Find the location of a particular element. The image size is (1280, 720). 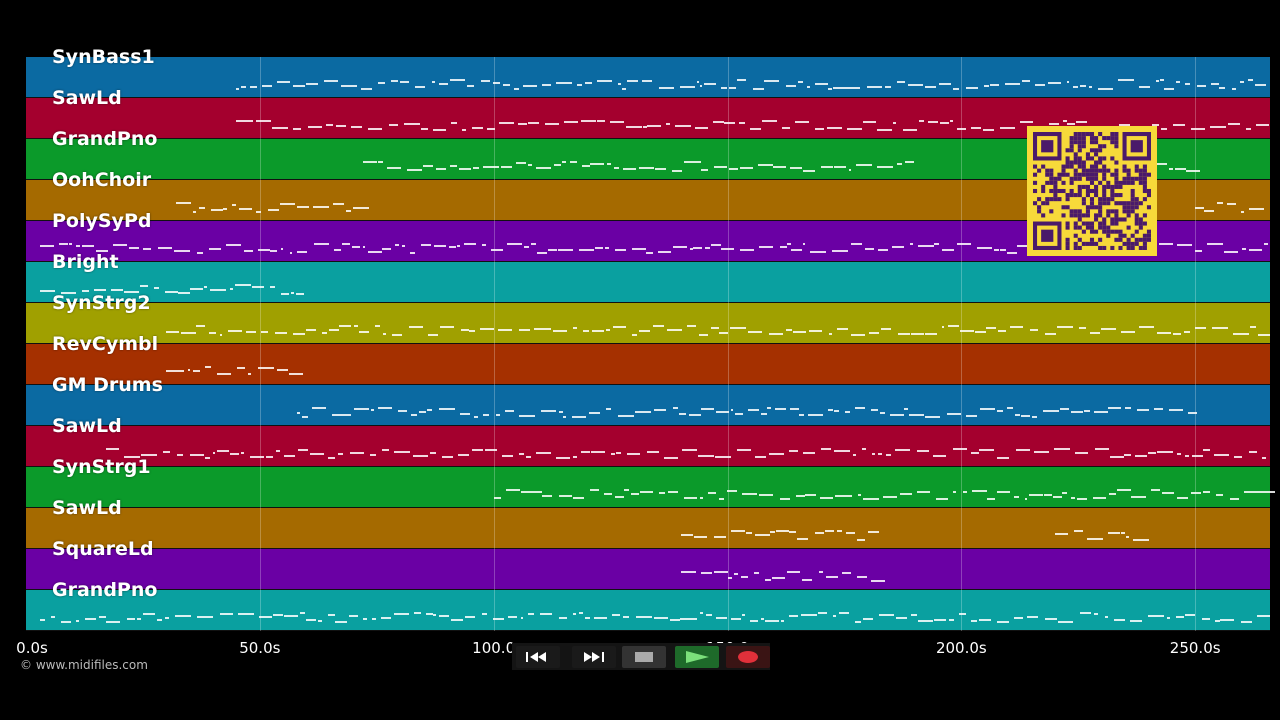

track-name-label: SynStrg1 is located at coordinates (101, 467).